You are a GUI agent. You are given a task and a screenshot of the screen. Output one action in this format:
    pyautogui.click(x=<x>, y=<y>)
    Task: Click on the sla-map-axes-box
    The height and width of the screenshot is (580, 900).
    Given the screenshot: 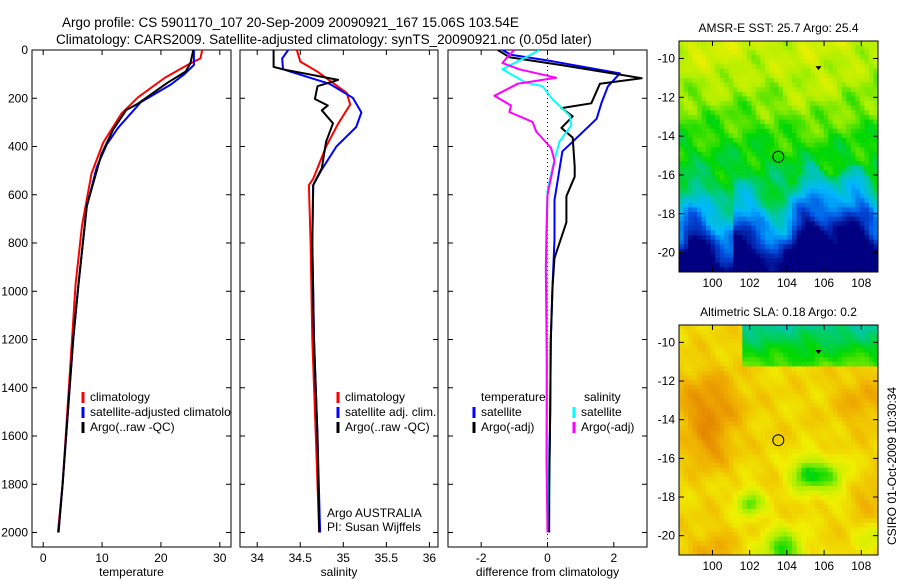 What is the action you would take?
    pyautogui.click(x=778, y=440)
    